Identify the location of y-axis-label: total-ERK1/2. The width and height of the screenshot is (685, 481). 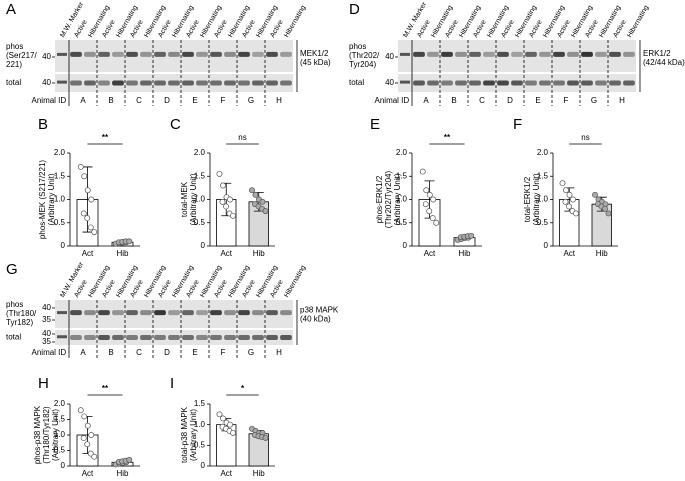
(527, 199).